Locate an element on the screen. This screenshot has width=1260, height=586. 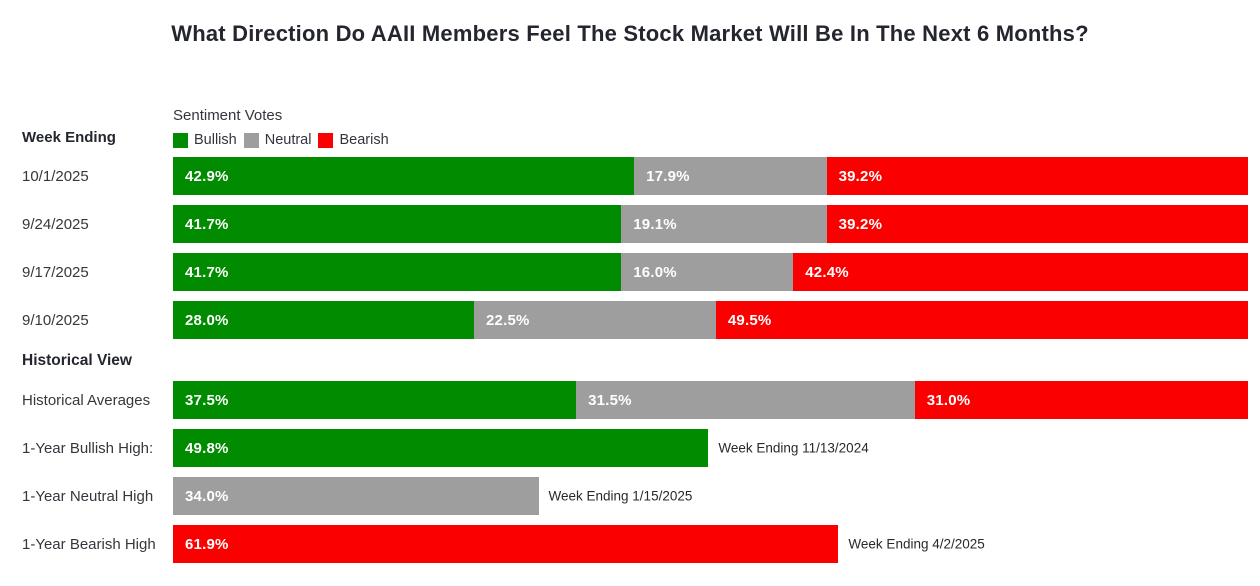
row-label: 9/24/2025 is located at coordinates (55, 224).